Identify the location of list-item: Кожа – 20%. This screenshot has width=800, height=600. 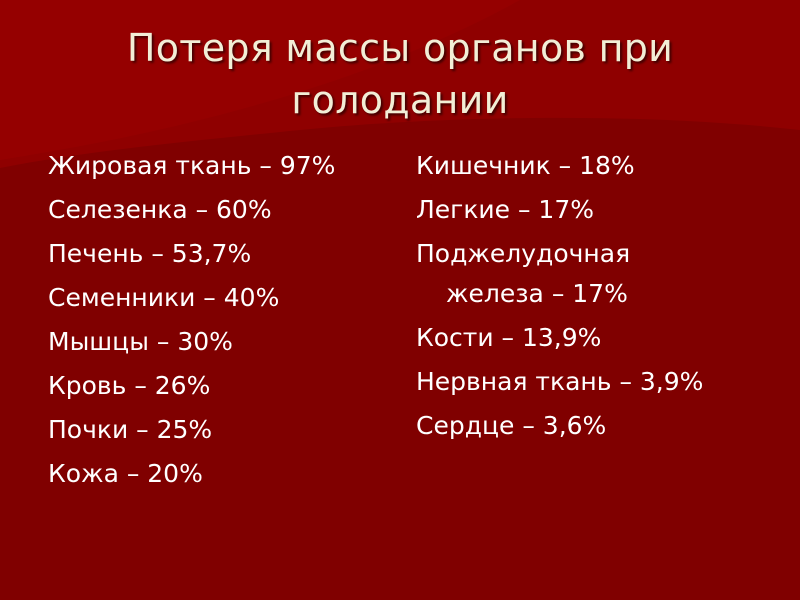
(125, 473).